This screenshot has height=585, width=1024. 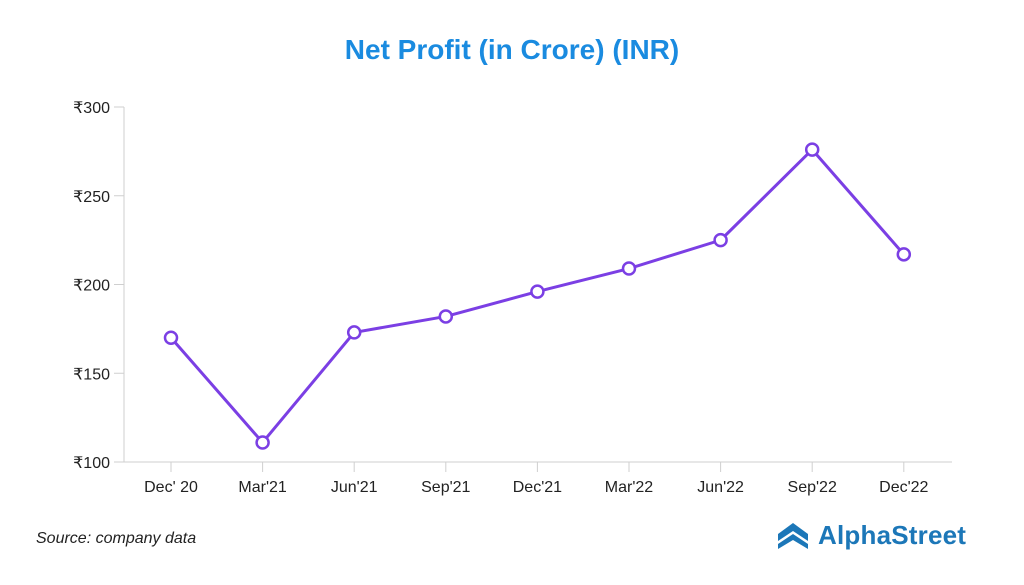 What do you see at coordinates (171, 487) in the screenshot?
I see `x-tick-label: Dec' 20` at bounding box center [171, 487].